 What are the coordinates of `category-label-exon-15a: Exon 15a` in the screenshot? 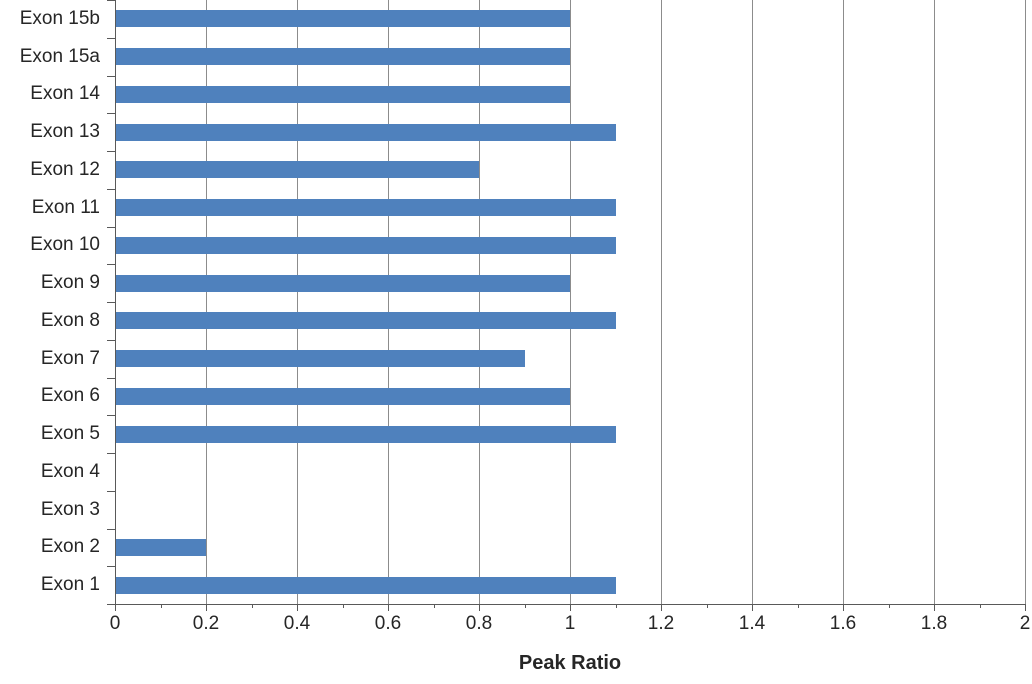 It's located at (59, 56).